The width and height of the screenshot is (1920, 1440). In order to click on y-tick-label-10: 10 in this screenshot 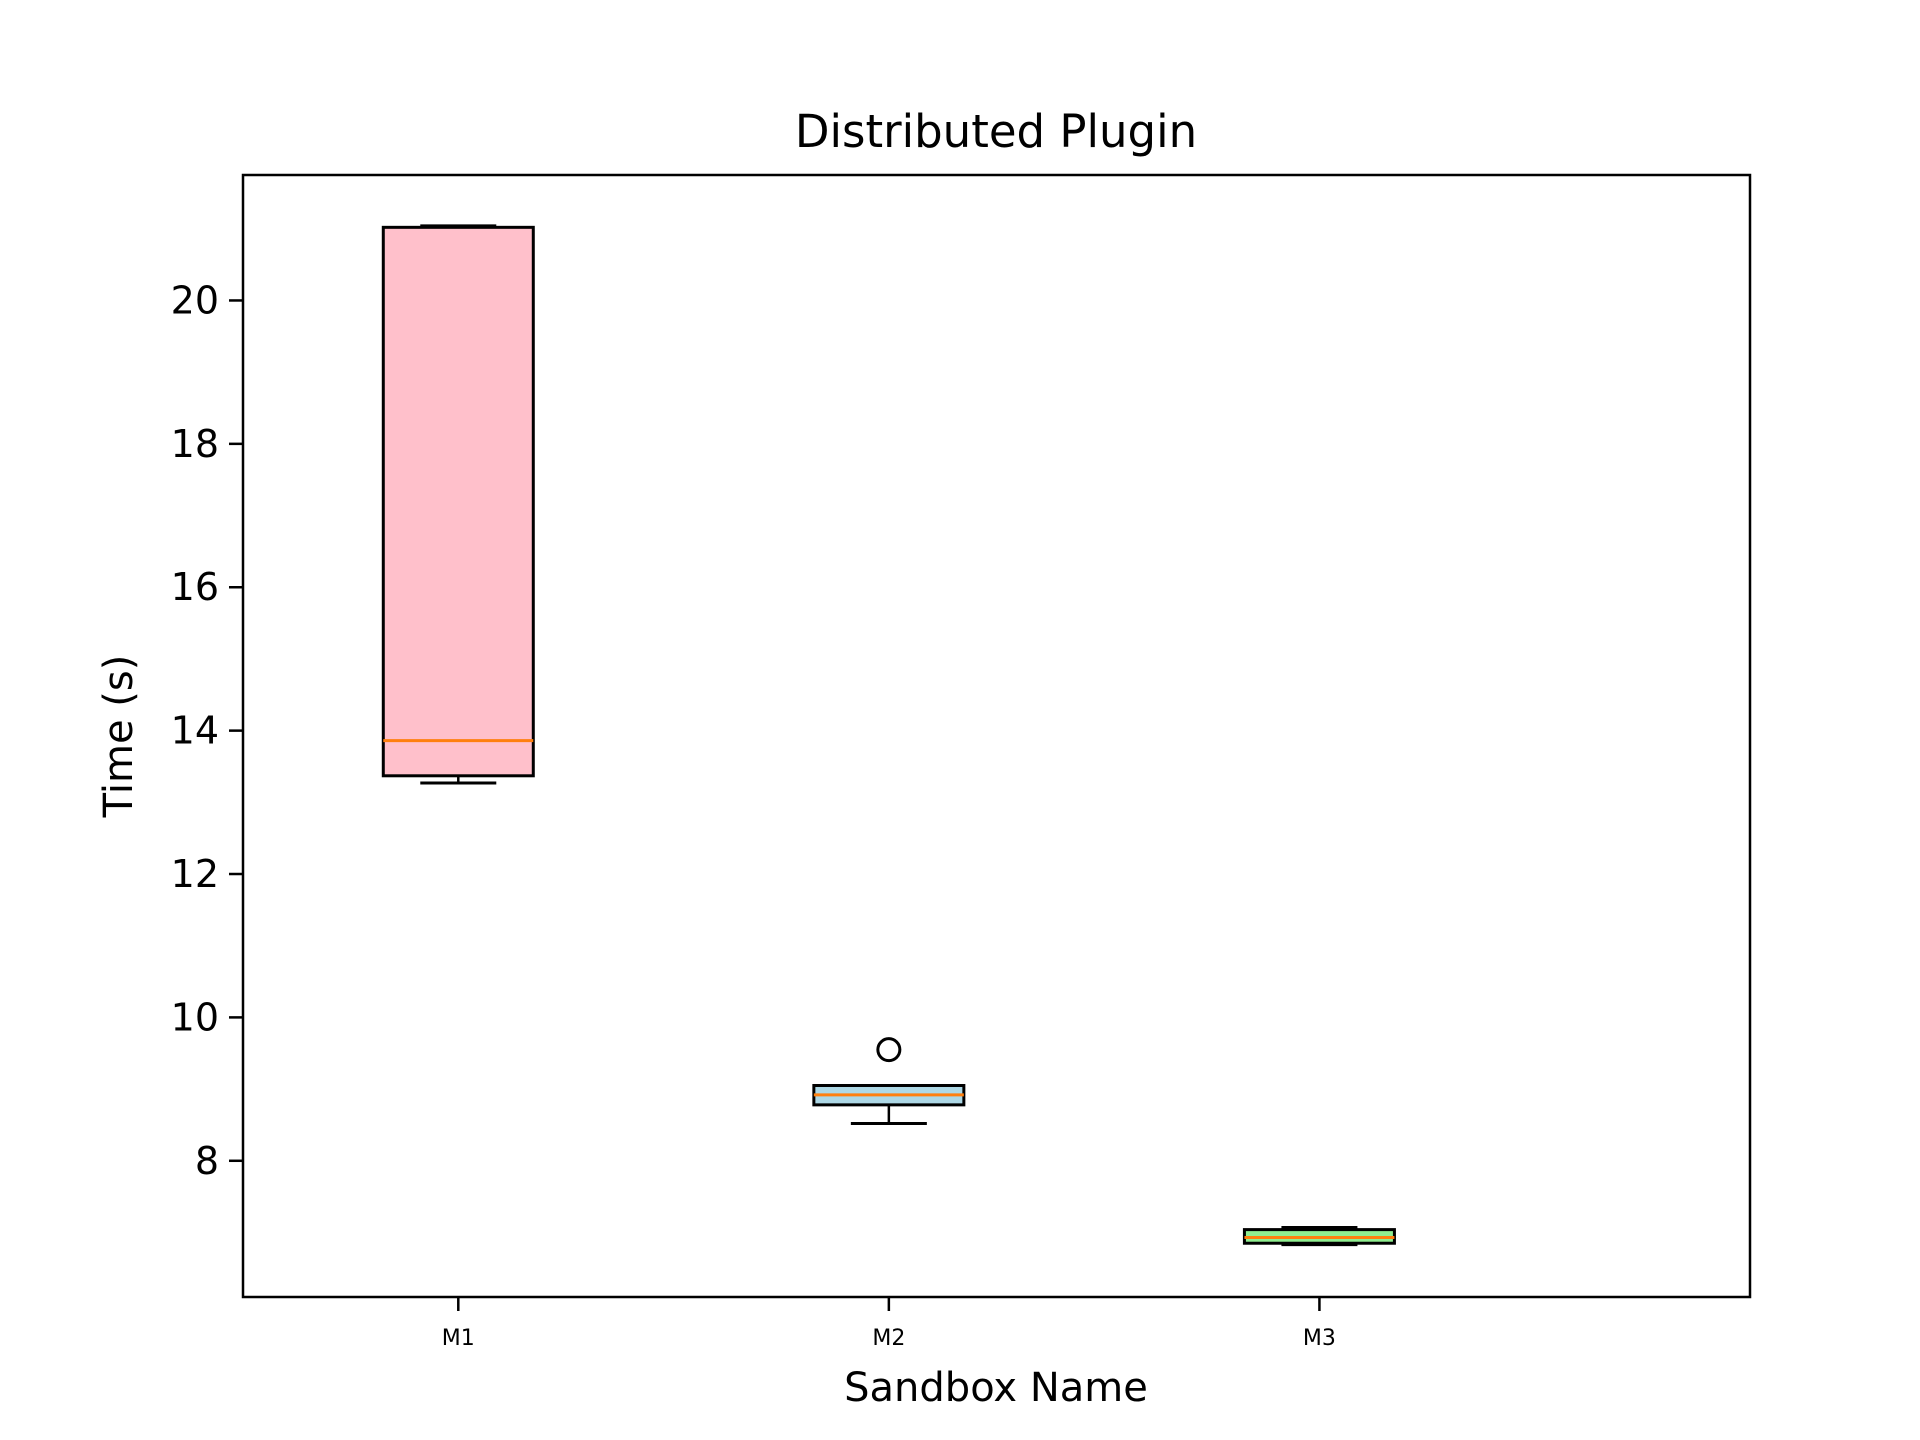, I will do `click(195, 1017)`.